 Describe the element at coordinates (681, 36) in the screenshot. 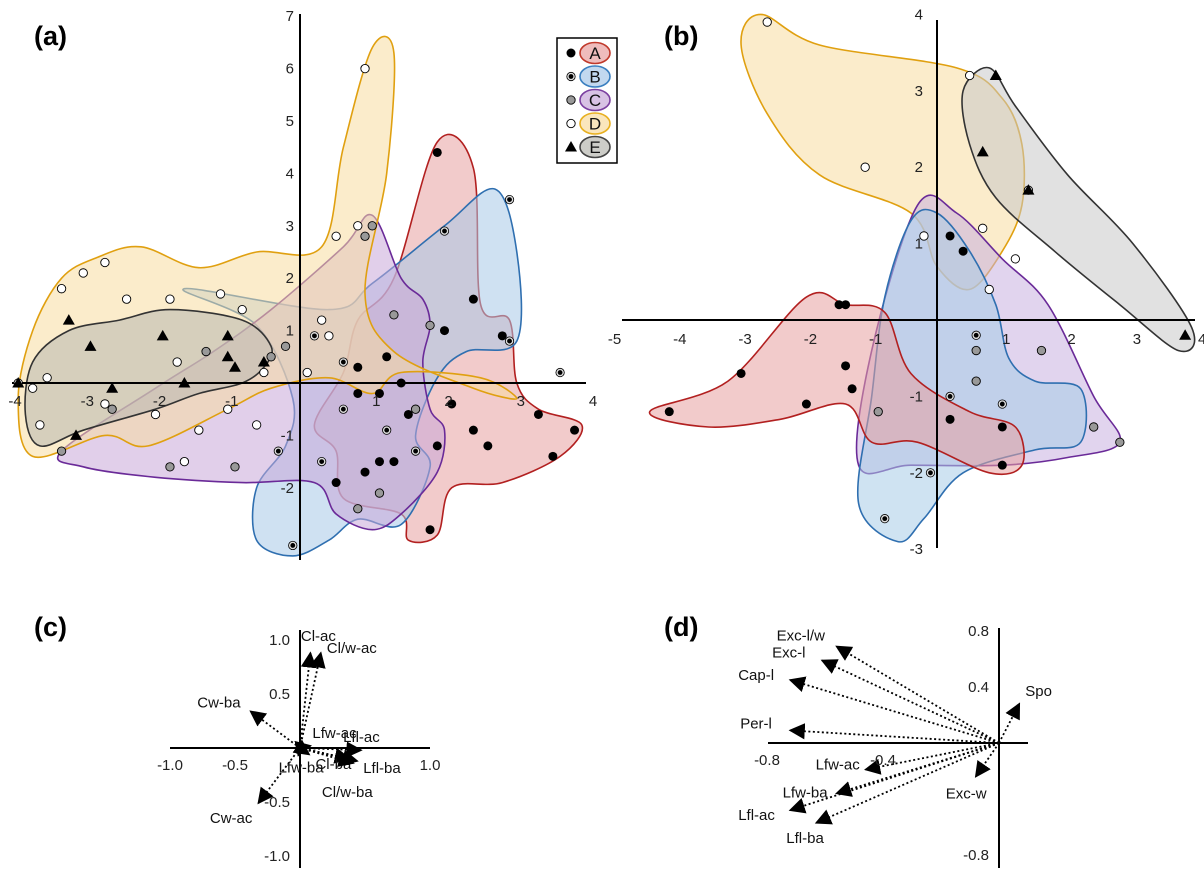

I see `panel-label-b: (b)` at that location.